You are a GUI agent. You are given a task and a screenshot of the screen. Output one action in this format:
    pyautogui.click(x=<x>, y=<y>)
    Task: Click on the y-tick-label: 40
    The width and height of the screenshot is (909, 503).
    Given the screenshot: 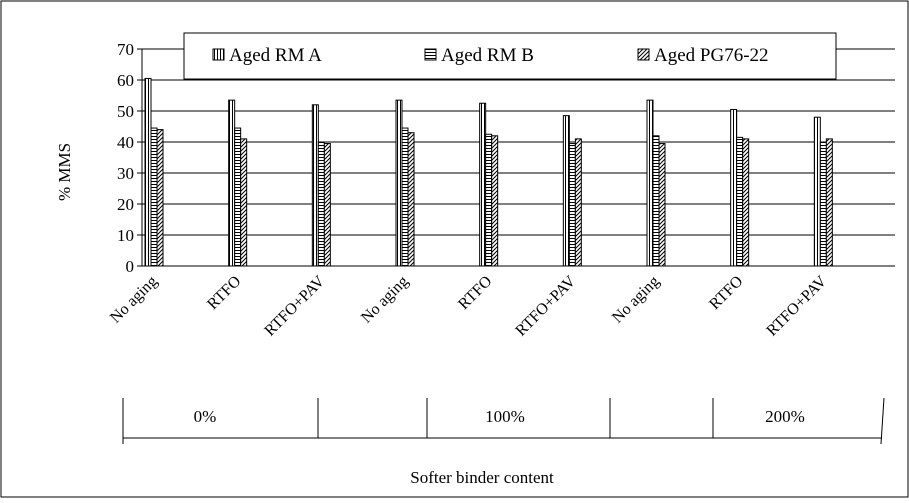 What is the action you would take?
    pyautogui.click(x=125, y=142)
    